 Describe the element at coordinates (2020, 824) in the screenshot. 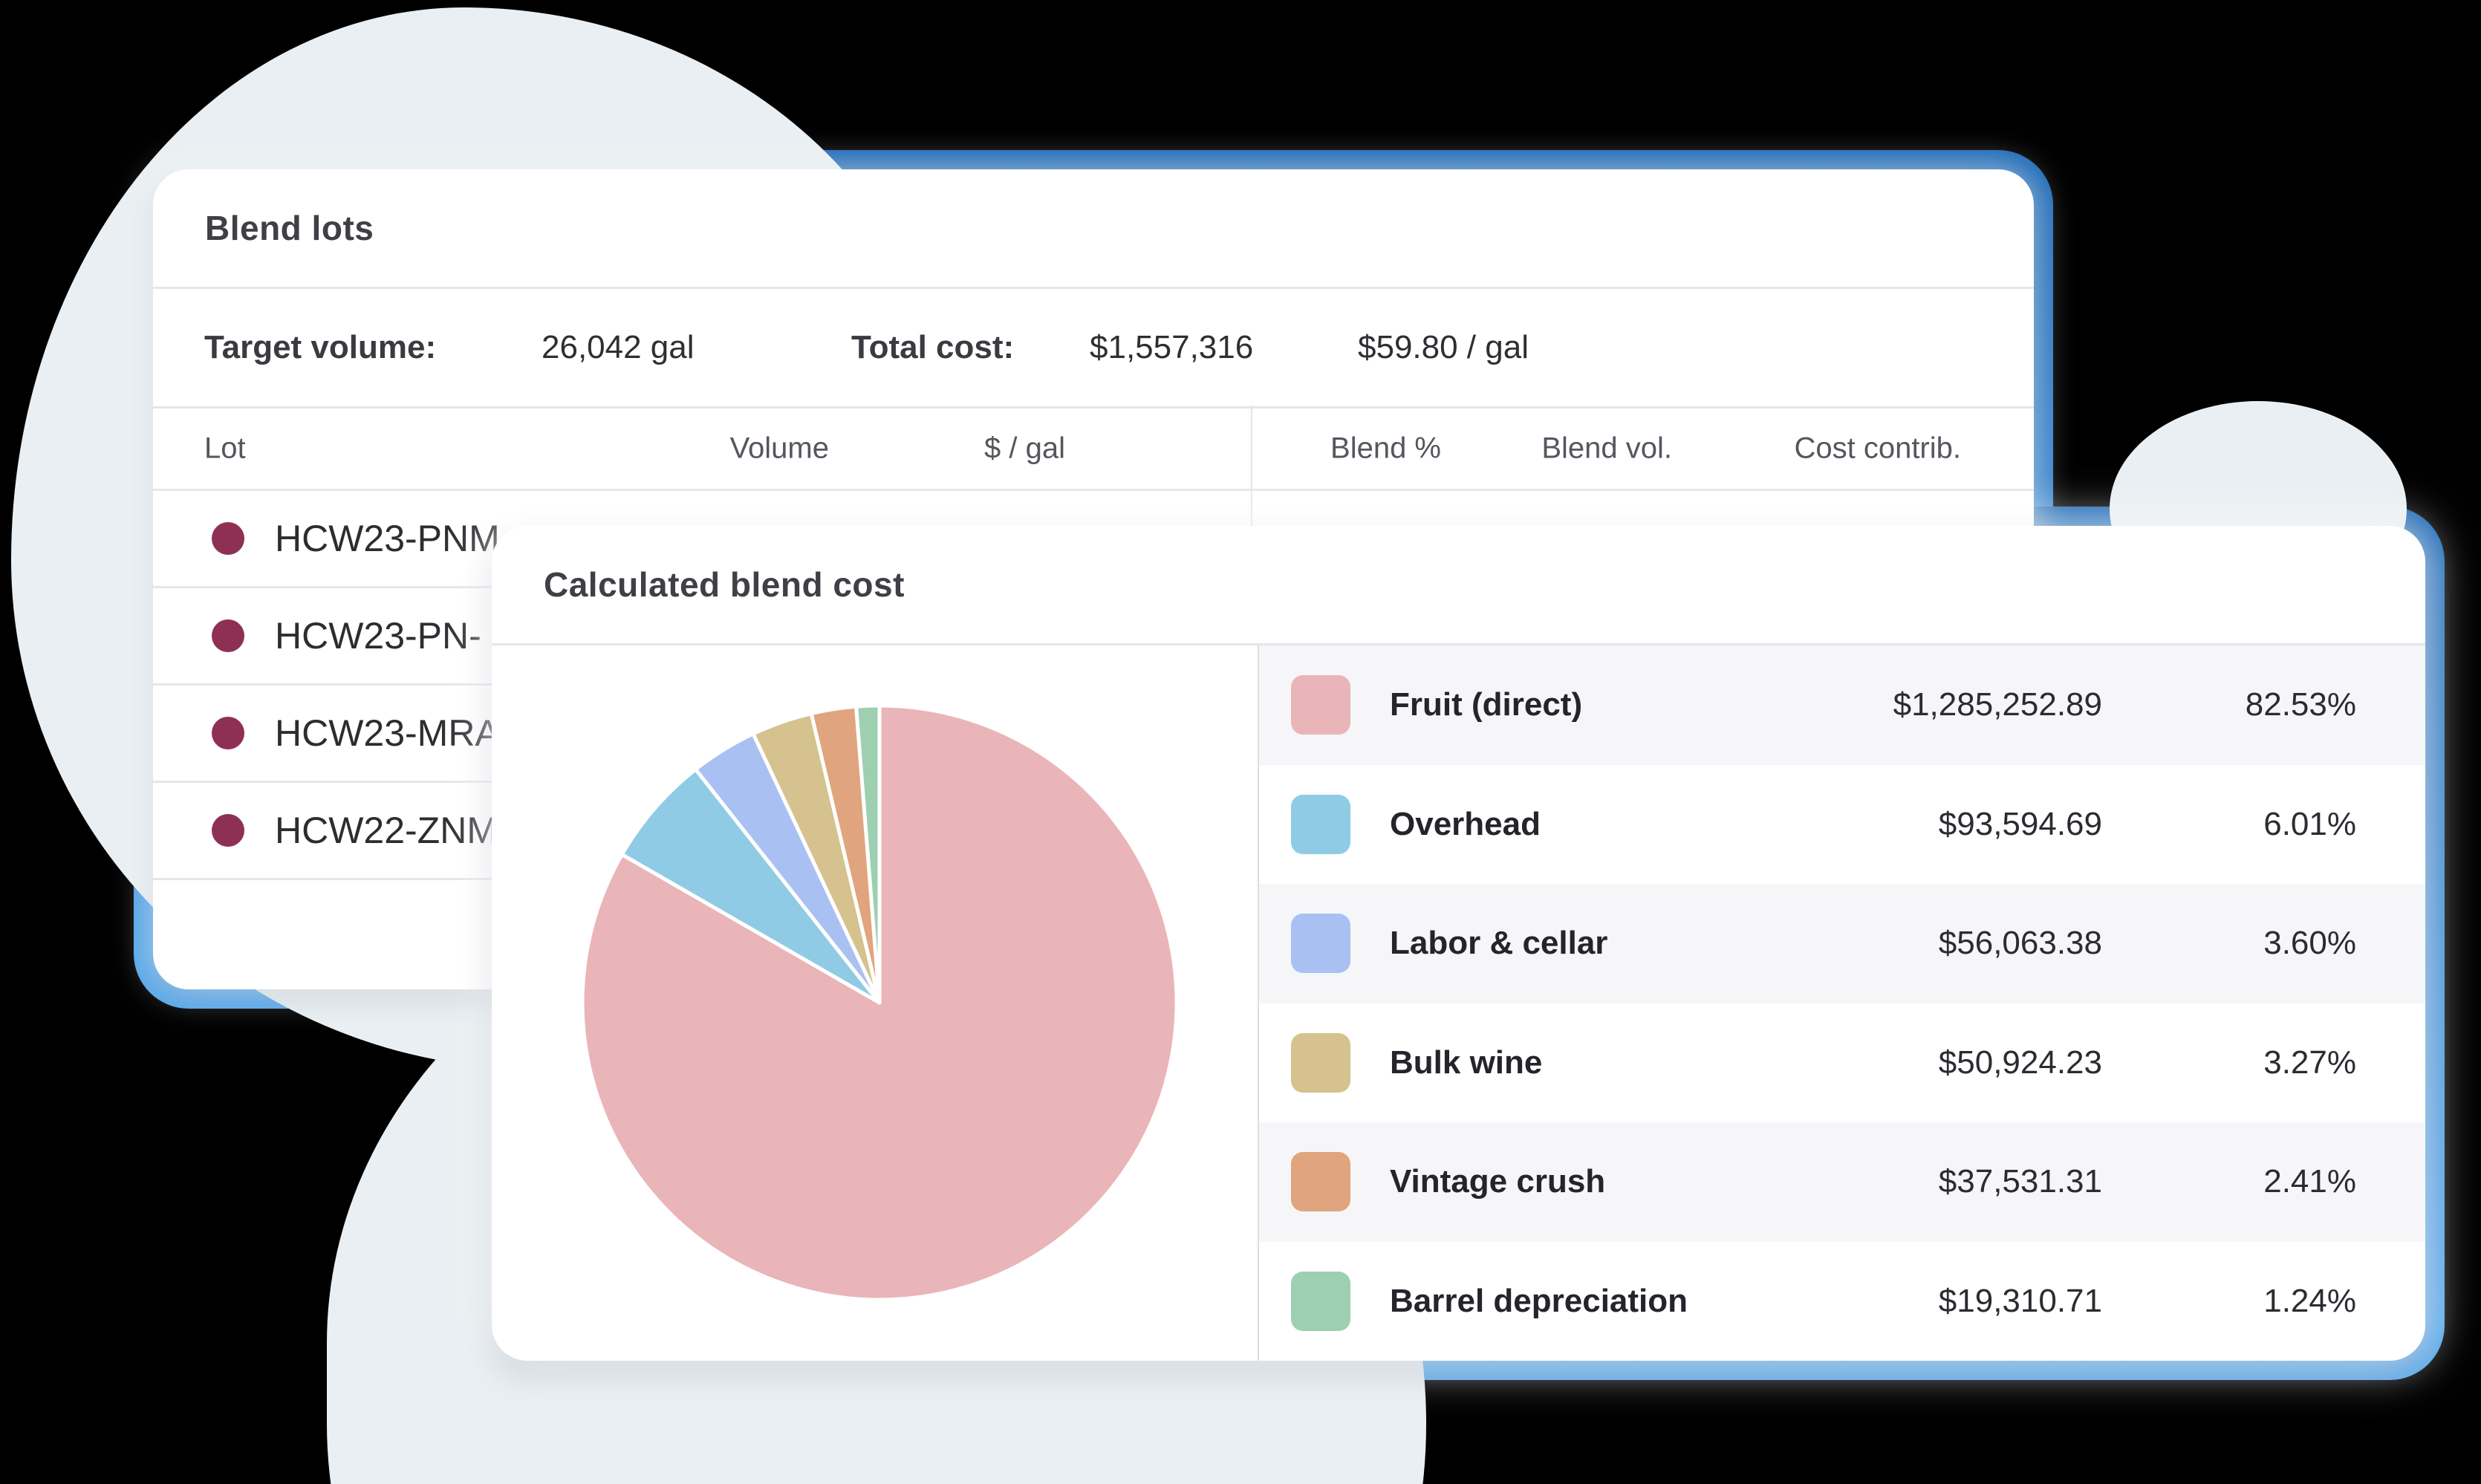

I see `legend-value: $93,594.69` at that location.